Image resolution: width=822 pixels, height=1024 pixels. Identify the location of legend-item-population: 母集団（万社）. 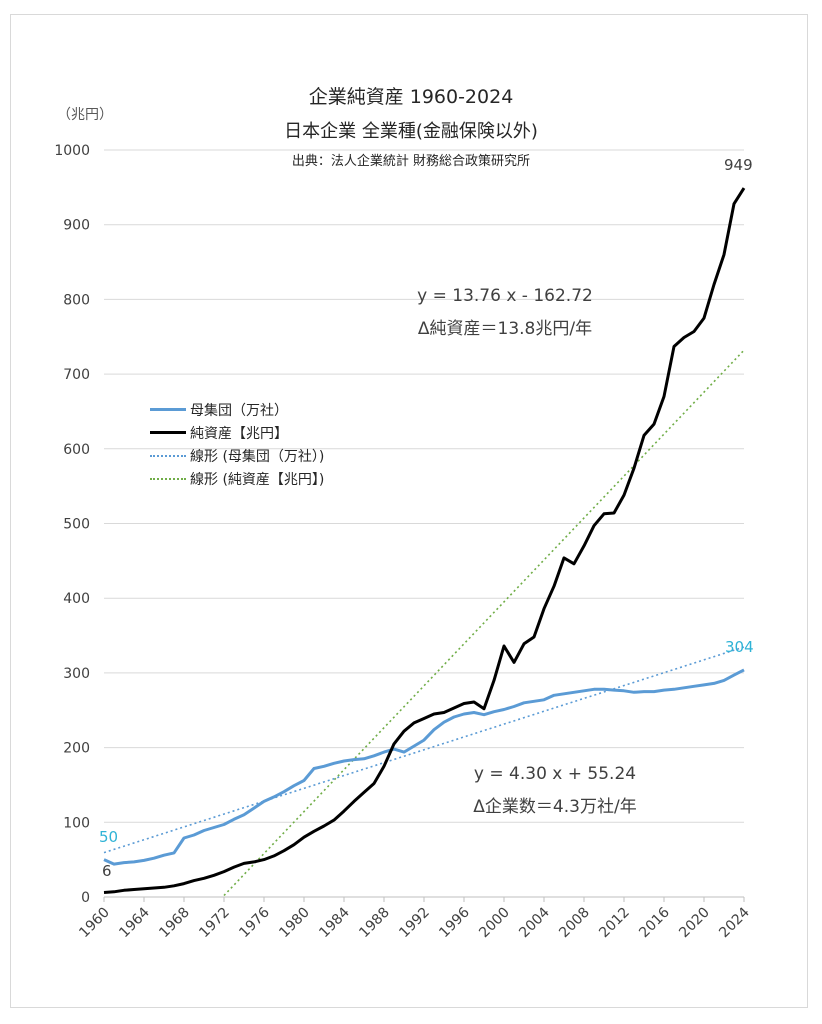
(237, 409).